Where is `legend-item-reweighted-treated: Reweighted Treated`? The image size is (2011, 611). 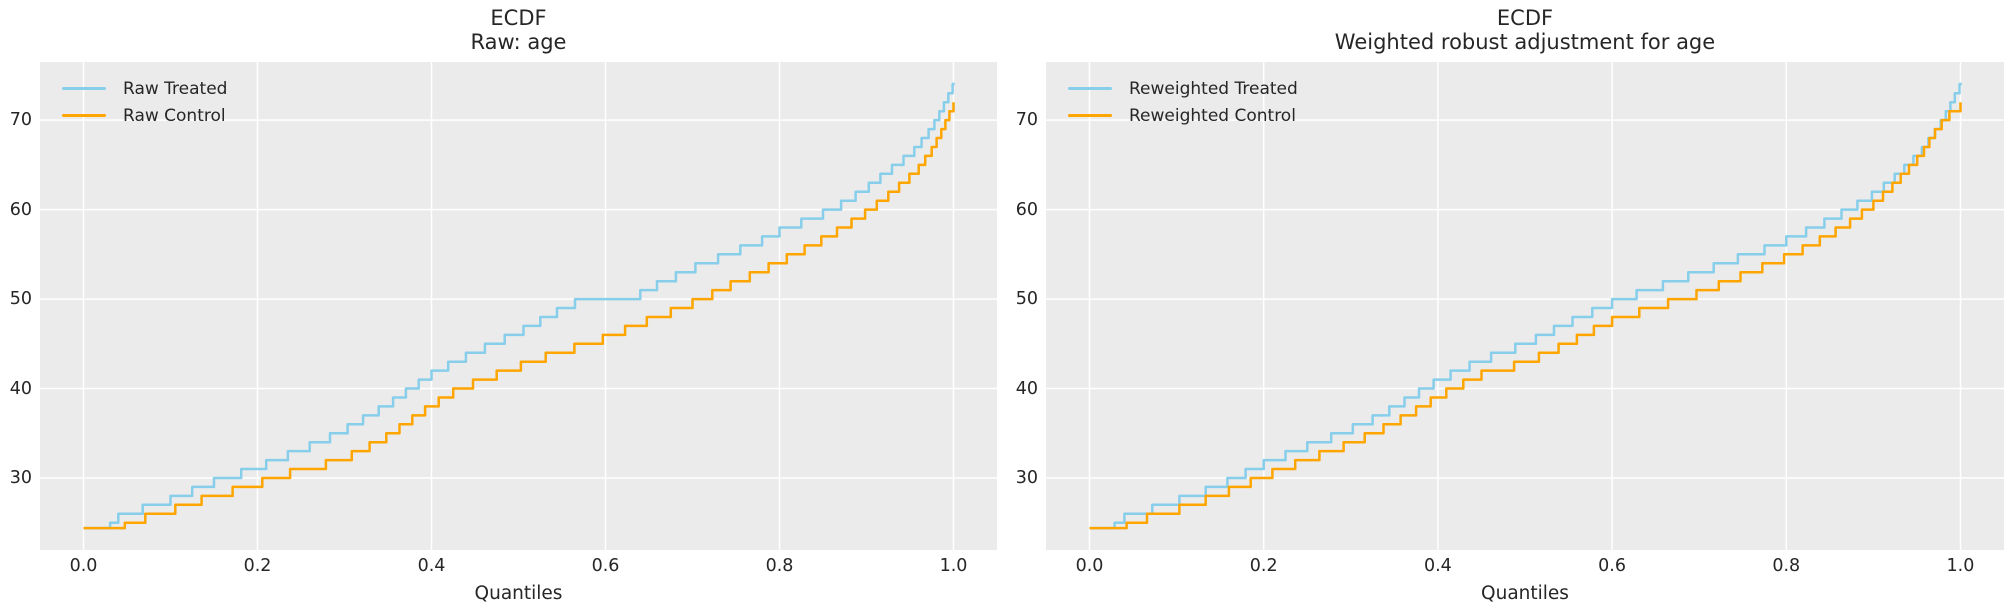
legend-item-reweighted-treated: Reweighted Treated is located at coordinates (1183, 88).